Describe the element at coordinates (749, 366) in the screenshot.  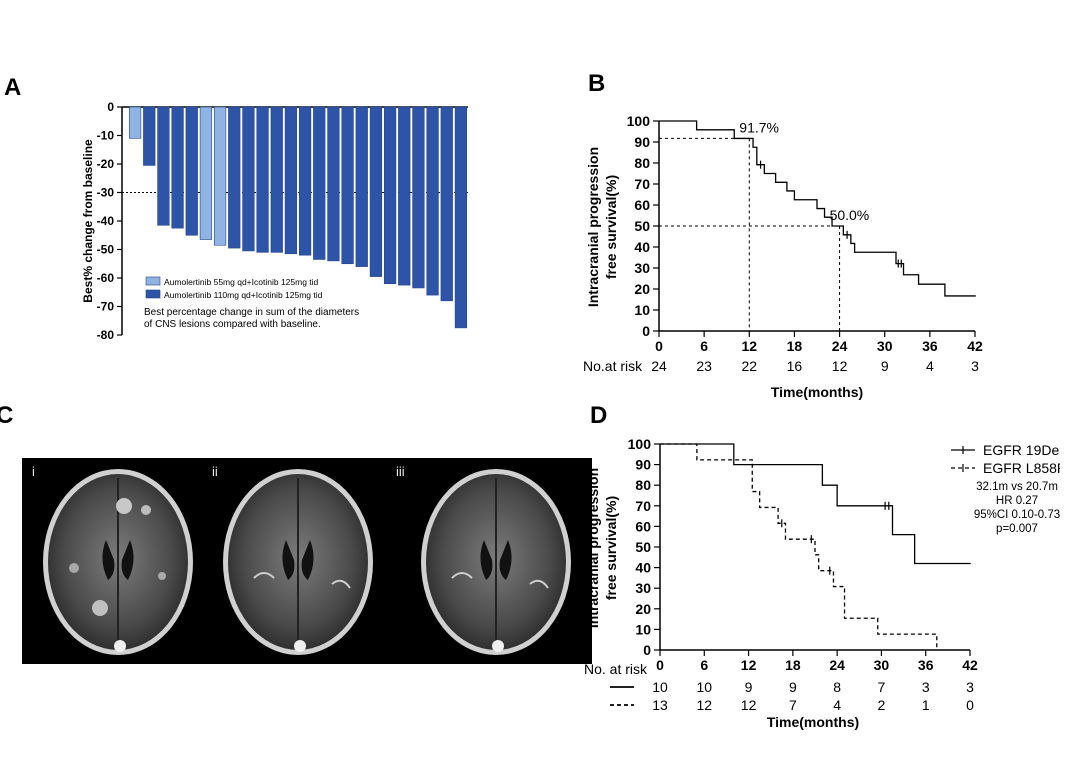
I see `risk-count: 22` at that location.